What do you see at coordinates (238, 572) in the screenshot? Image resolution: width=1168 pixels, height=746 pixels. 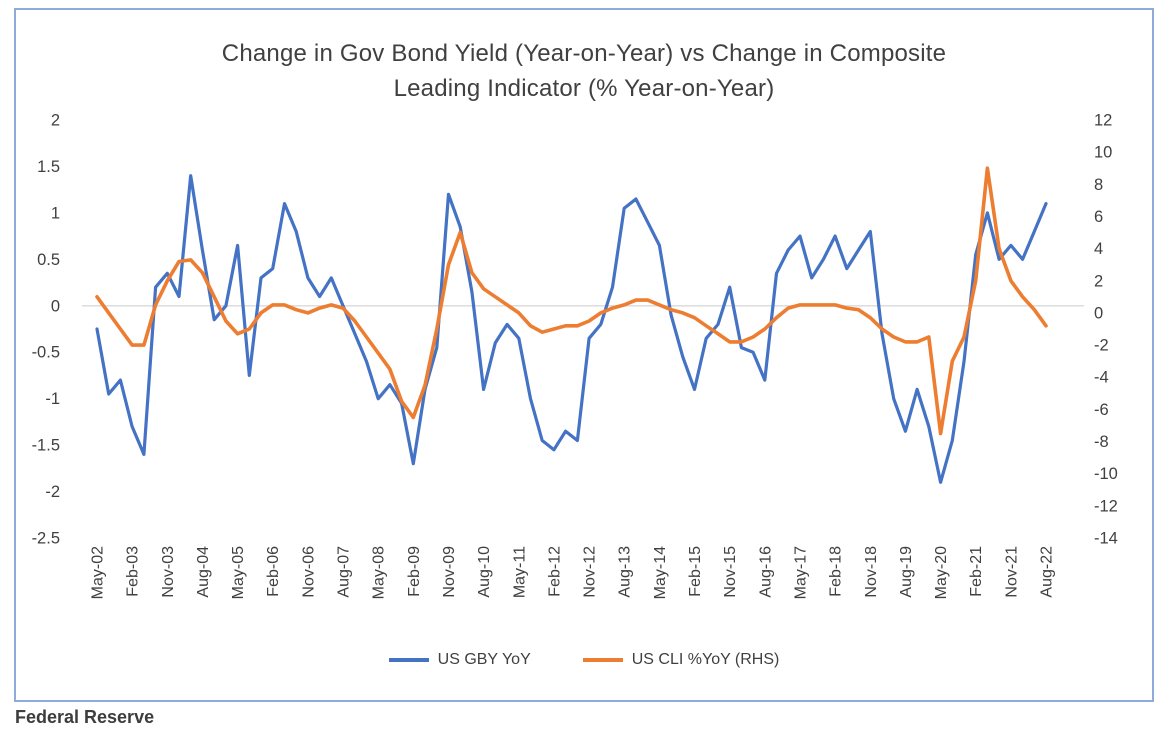 I see `x-axis-tick-label: May-05` at bounding box center [238, 572].